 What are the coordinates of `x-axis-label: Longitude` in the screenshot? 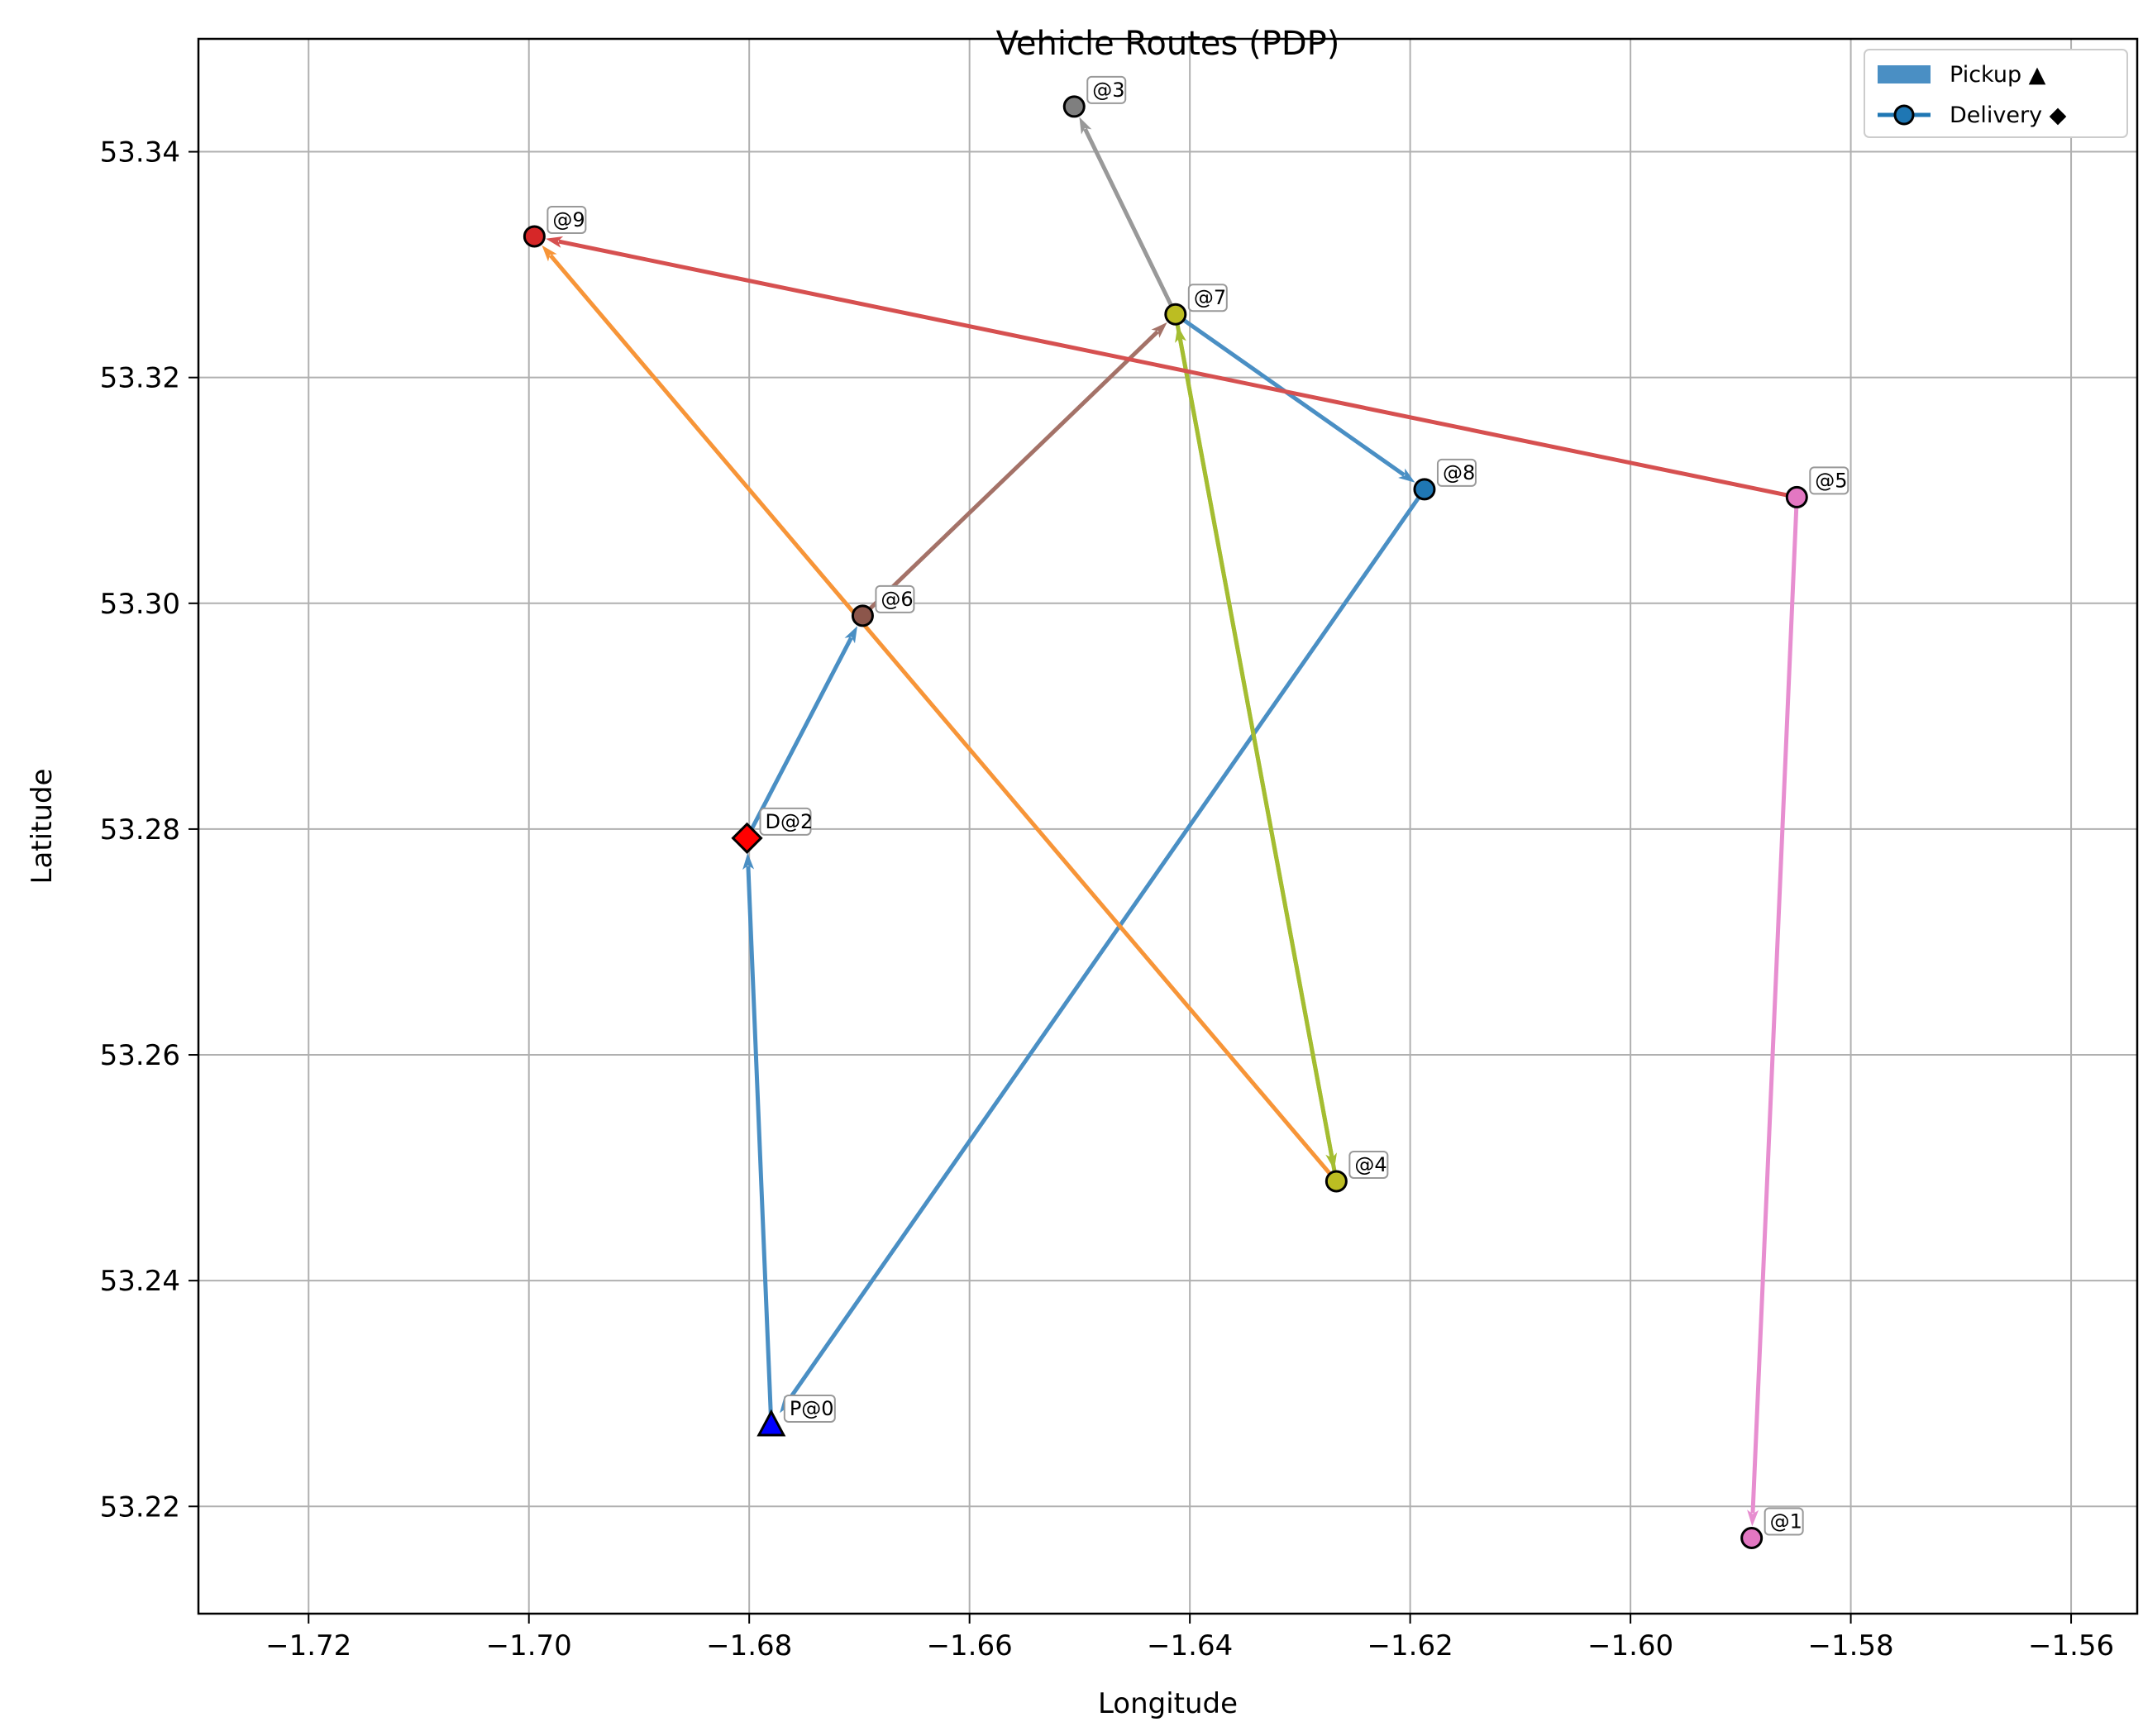 It's located at (1168, 1703).